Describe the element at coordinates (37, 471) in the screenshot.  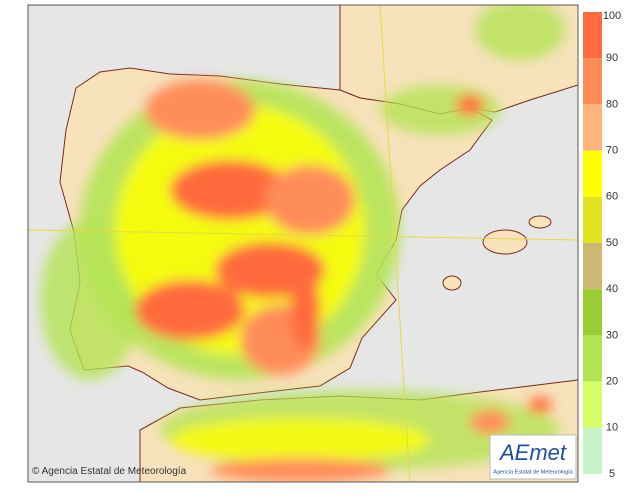
I see `copyright-icon: ©` at that location.